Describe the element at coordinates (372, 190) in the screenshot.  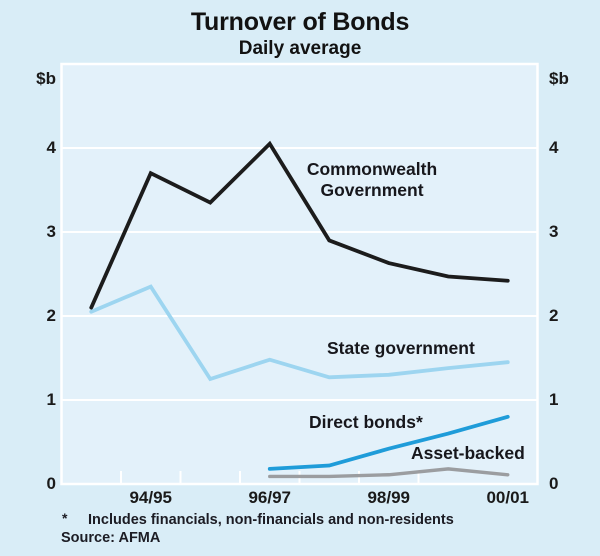
I see `series-label-line: Government` at that location.